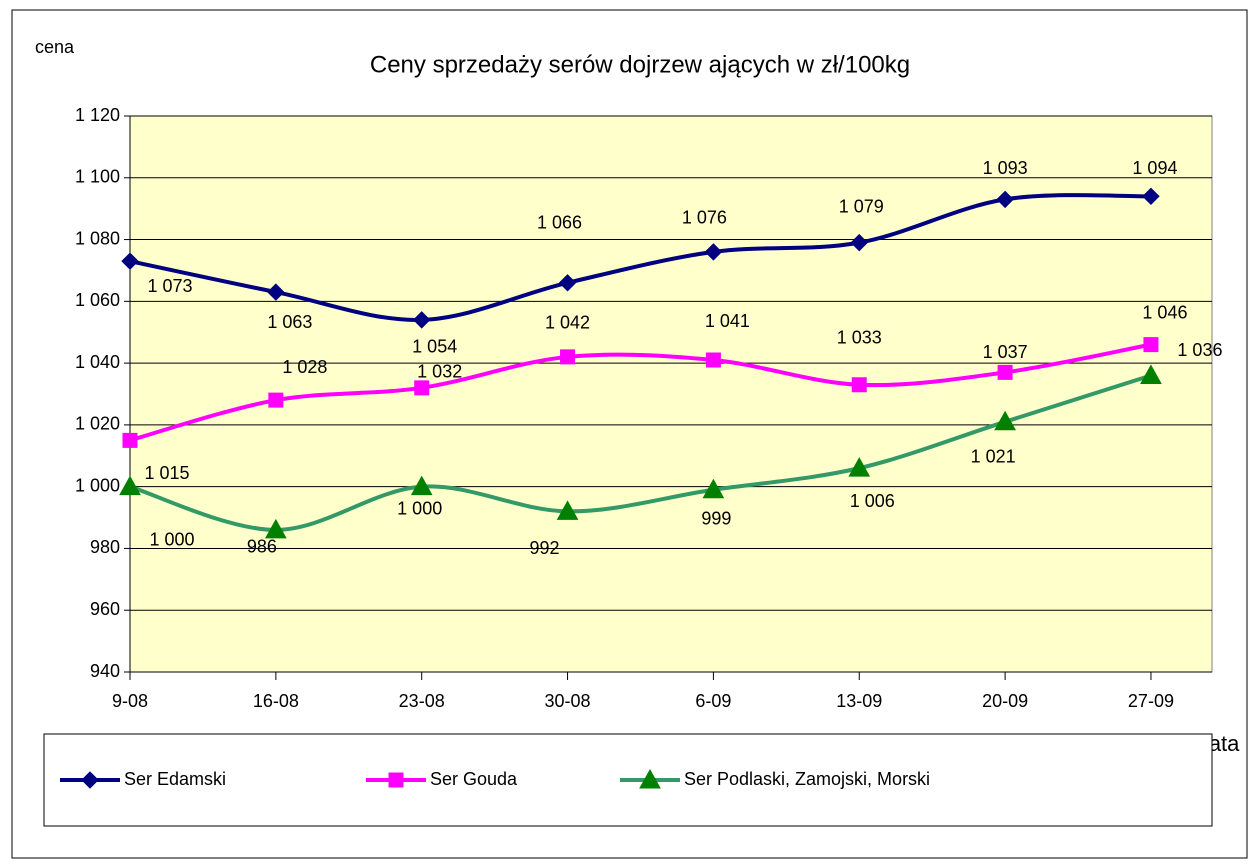 Image resolution: width=1259 pixels, height=866 pixels. What do you see at coordinates (859, 701) in the screenshot?
I see `x-tick-label: 13-09` at bounding box center [859, 701].